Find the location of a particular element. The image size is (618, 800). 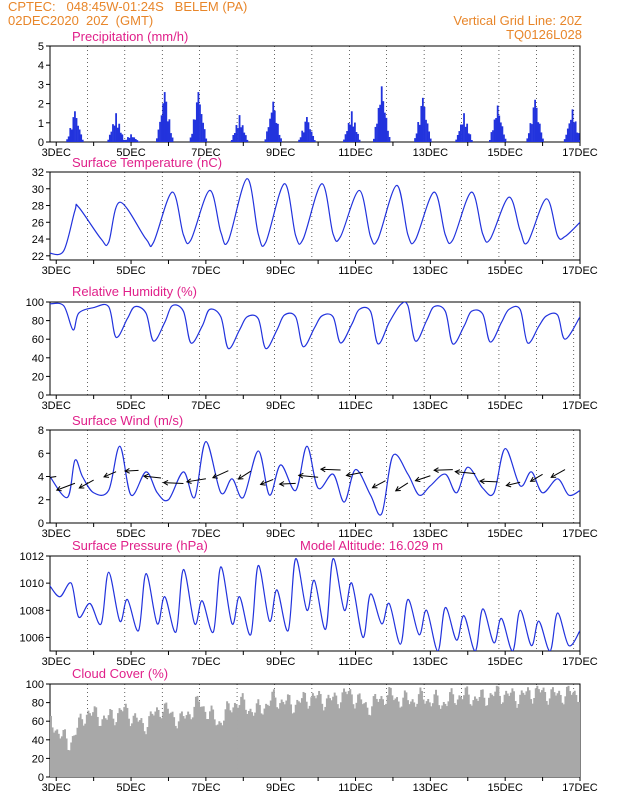

y-tick-label: 0 is located at coordinates (41, 396).